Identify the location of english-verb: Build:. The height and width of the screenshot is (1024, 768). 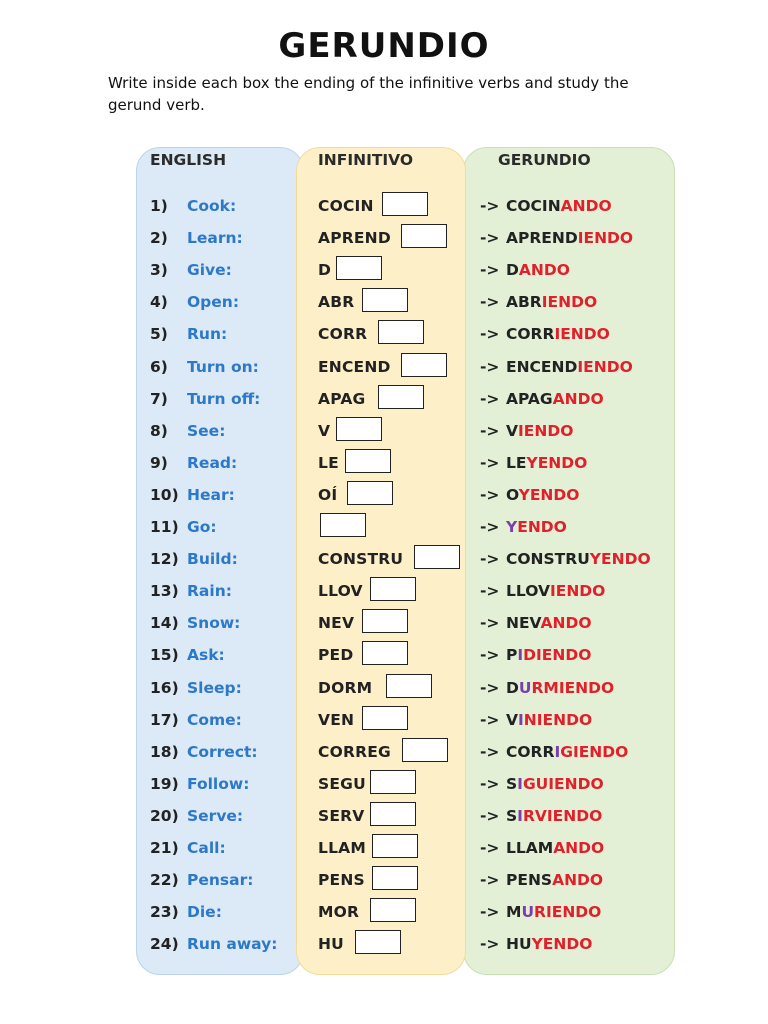
(212, 559).